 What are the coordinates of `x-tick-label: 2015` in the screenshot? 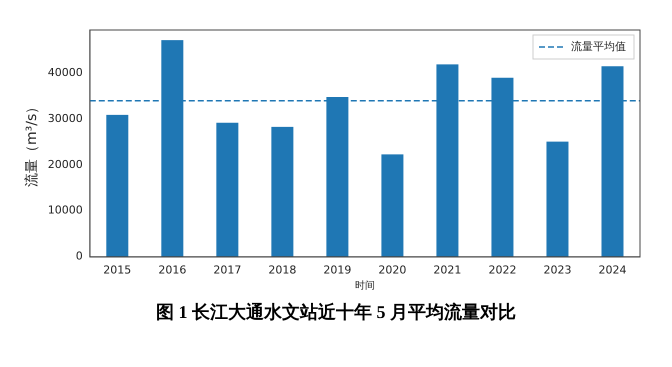 It's located at (117, 269).